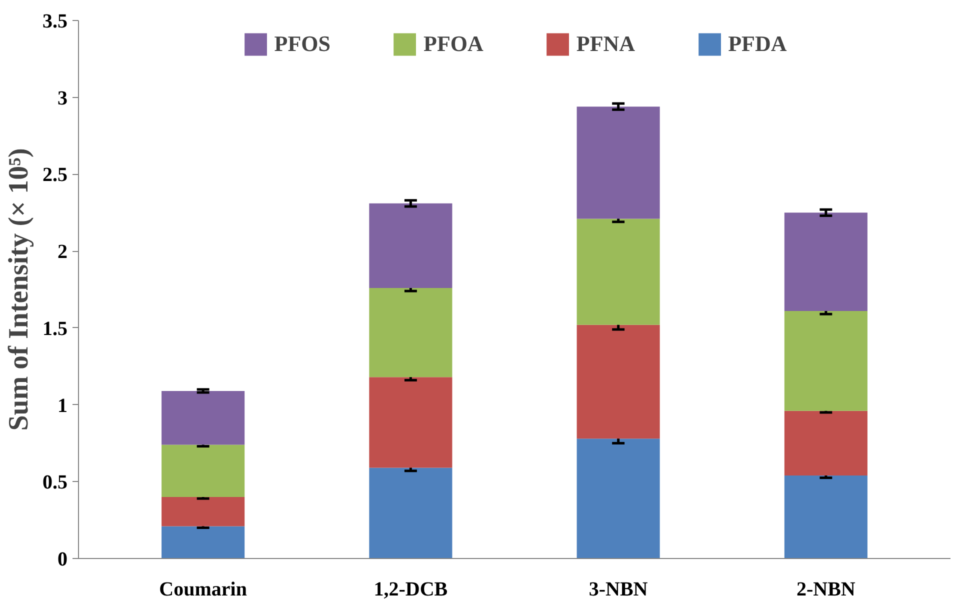  I want to click on y-tick-label: 2.5, so click(55, 175).